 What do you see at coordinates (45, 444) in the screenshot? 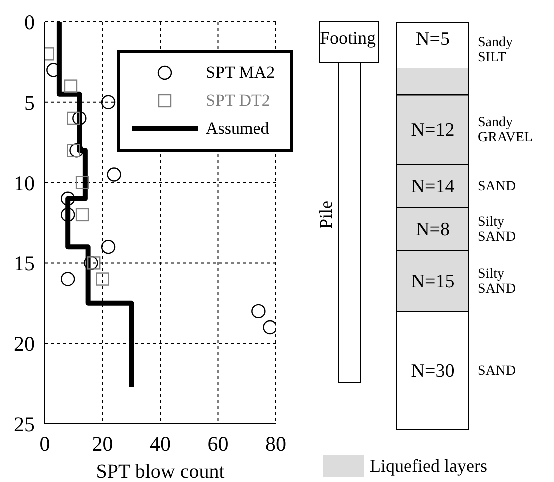
I see `x-tick-label: 0` at bounding box center [45, 444].